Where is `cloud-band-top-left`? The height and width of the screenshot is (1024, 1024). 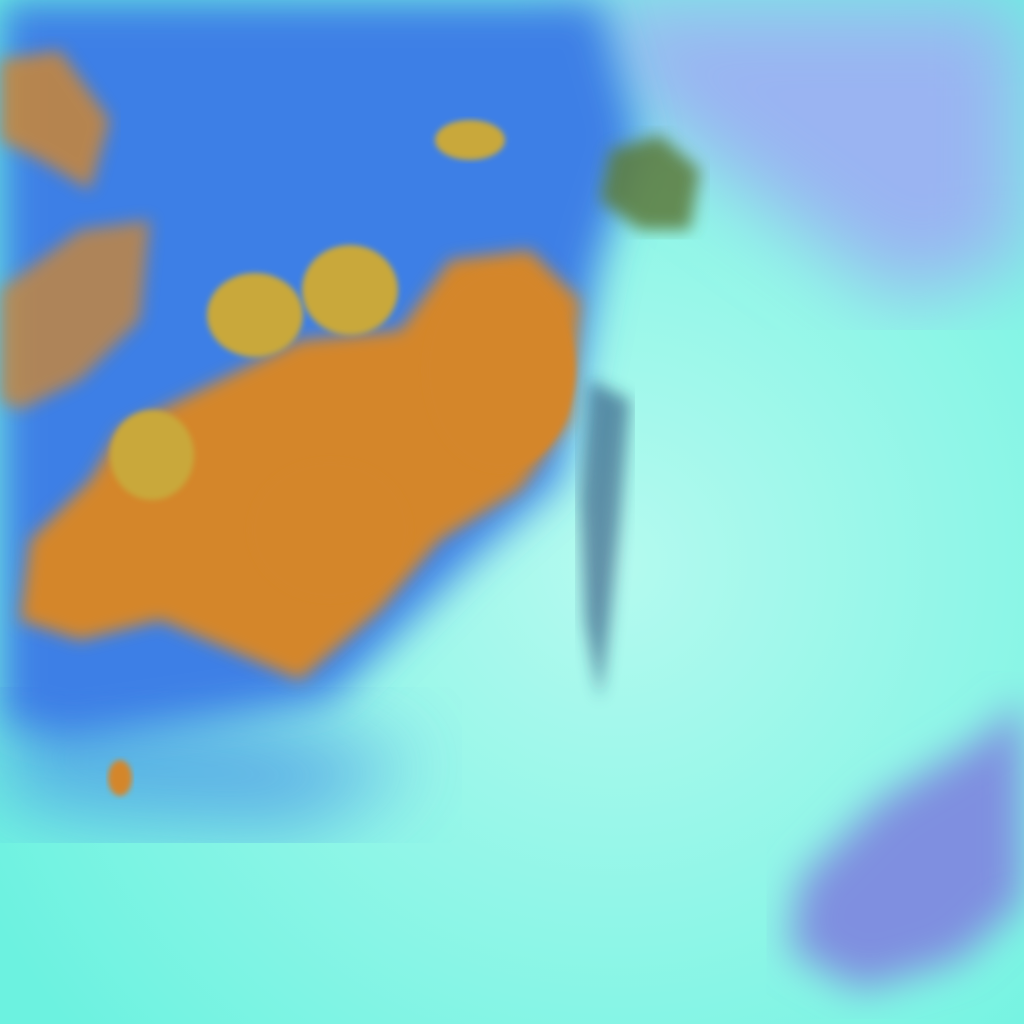 cloud-band-top-left is located at coordinates (55, 120).